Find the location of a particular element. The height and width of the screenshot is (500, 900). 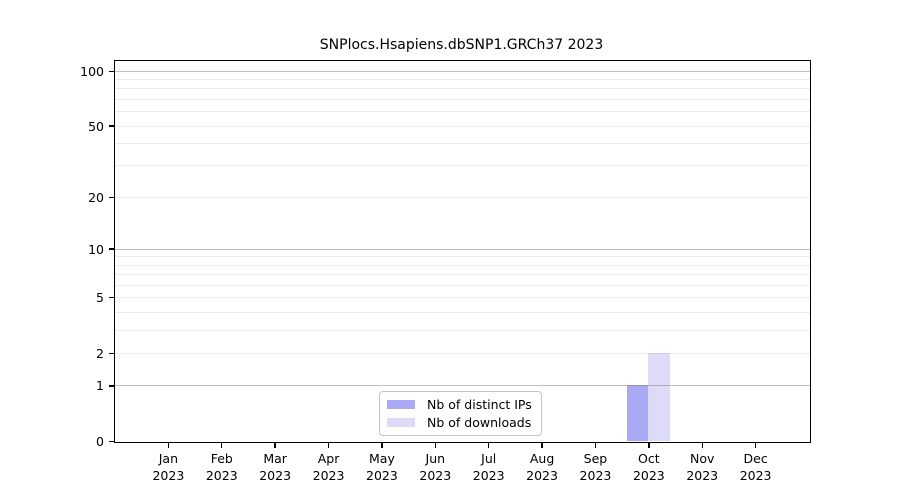

x-tick-label: May 2023 is located at coordinates (382, 466).